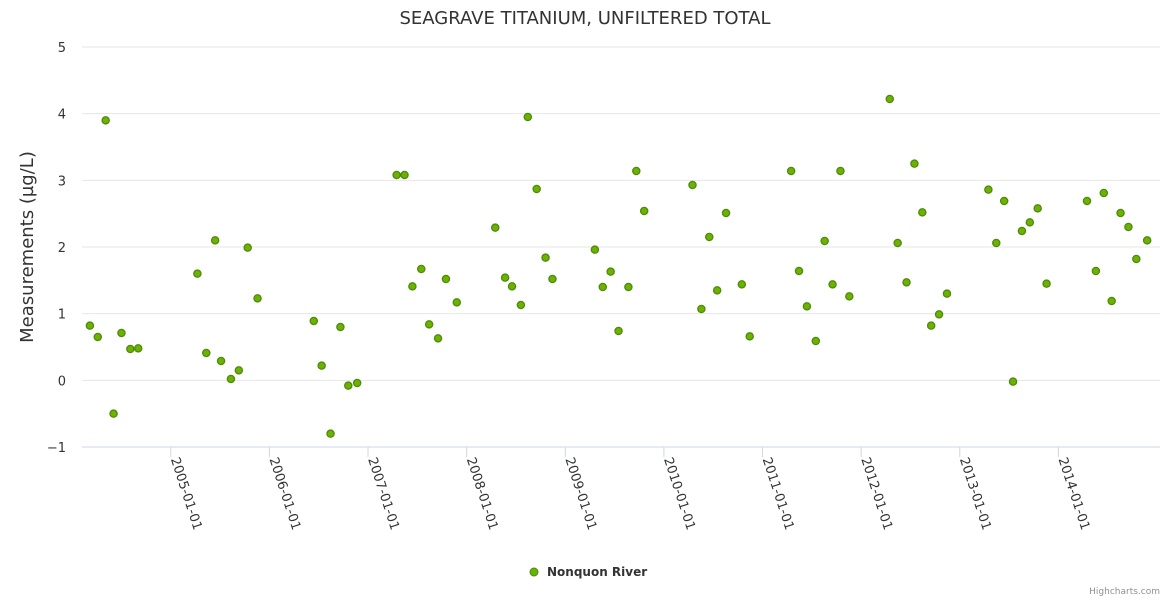 The image size is (1170, 600). What do you see at coordinates (62, 115) in the screenshot?
I see `y-tick-label: 4` at bounding box center [62, 115].